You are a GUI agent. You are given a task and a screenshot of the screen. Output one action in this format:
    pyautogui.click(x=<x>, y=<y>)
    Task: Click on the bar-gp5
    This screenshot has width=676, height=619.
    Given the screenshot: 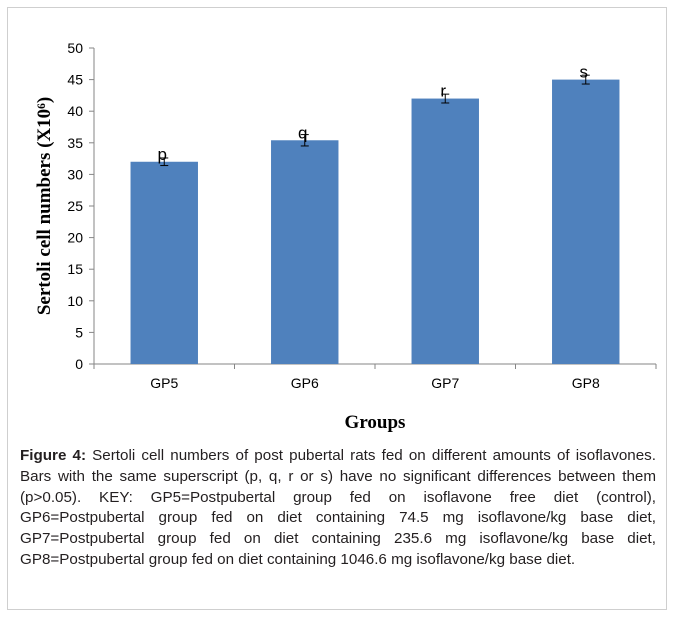 What is the action you would take?
    pyautogui.click(x=164, y=262)
    